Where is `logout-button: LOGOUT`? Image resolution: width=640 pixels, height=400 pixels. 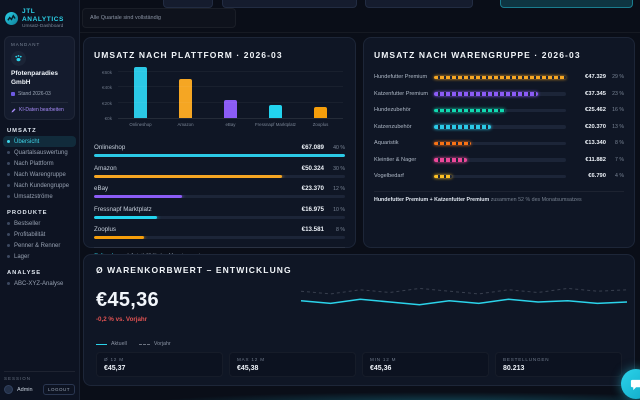
logout-button: LOGOUT is located at coordinates (58, 389).